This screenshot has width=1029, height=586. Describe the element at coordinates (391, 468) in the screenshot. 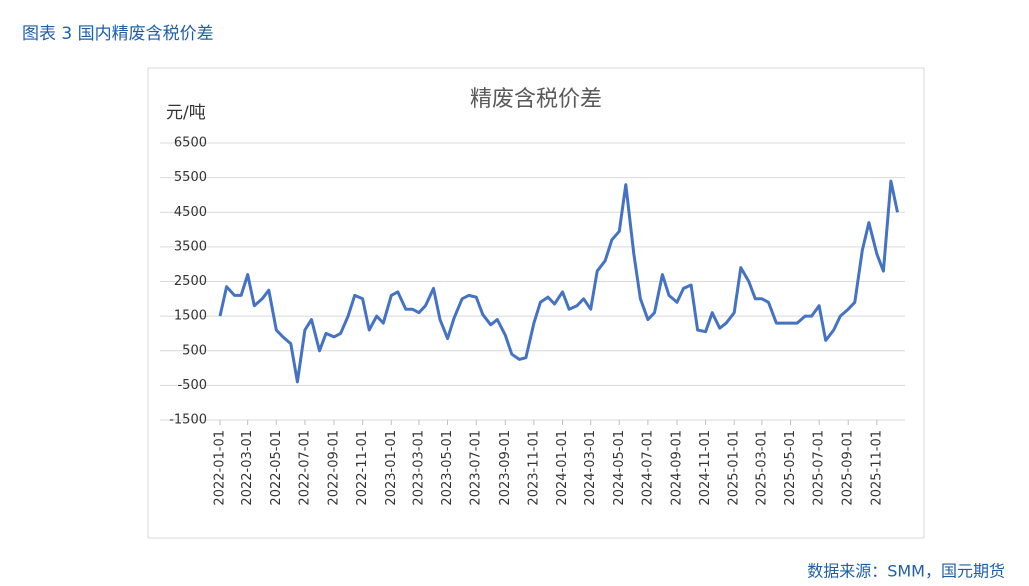

I see `x-tick-label: 2023-01-01` at that location.